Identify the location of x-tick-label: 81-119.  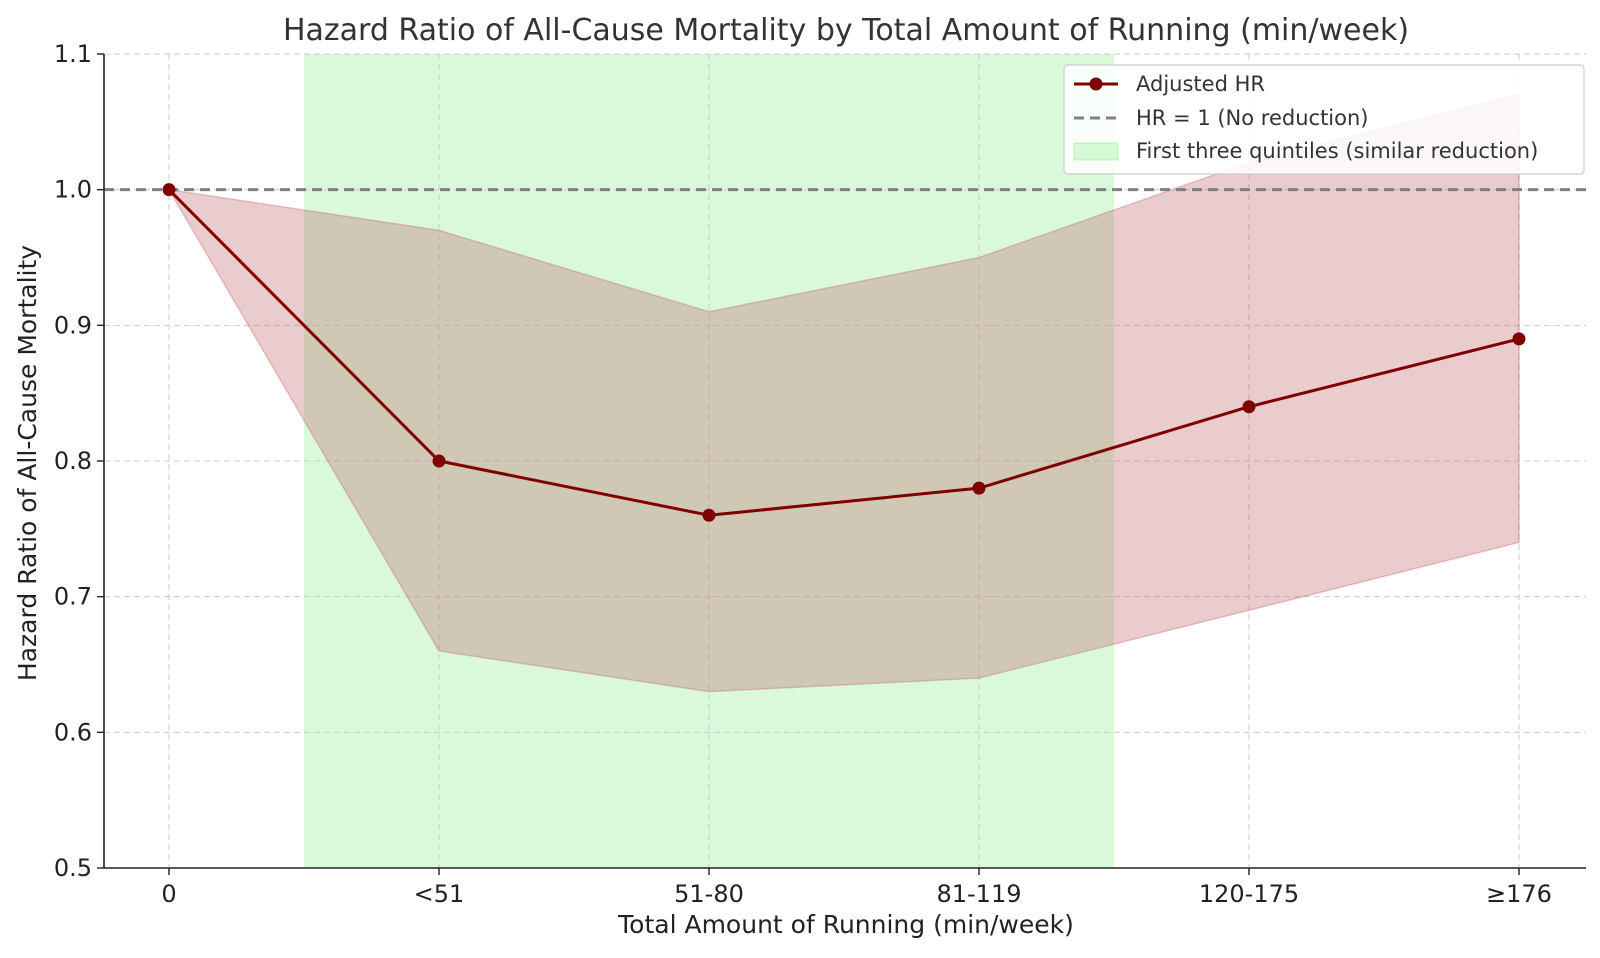
(978, 894).